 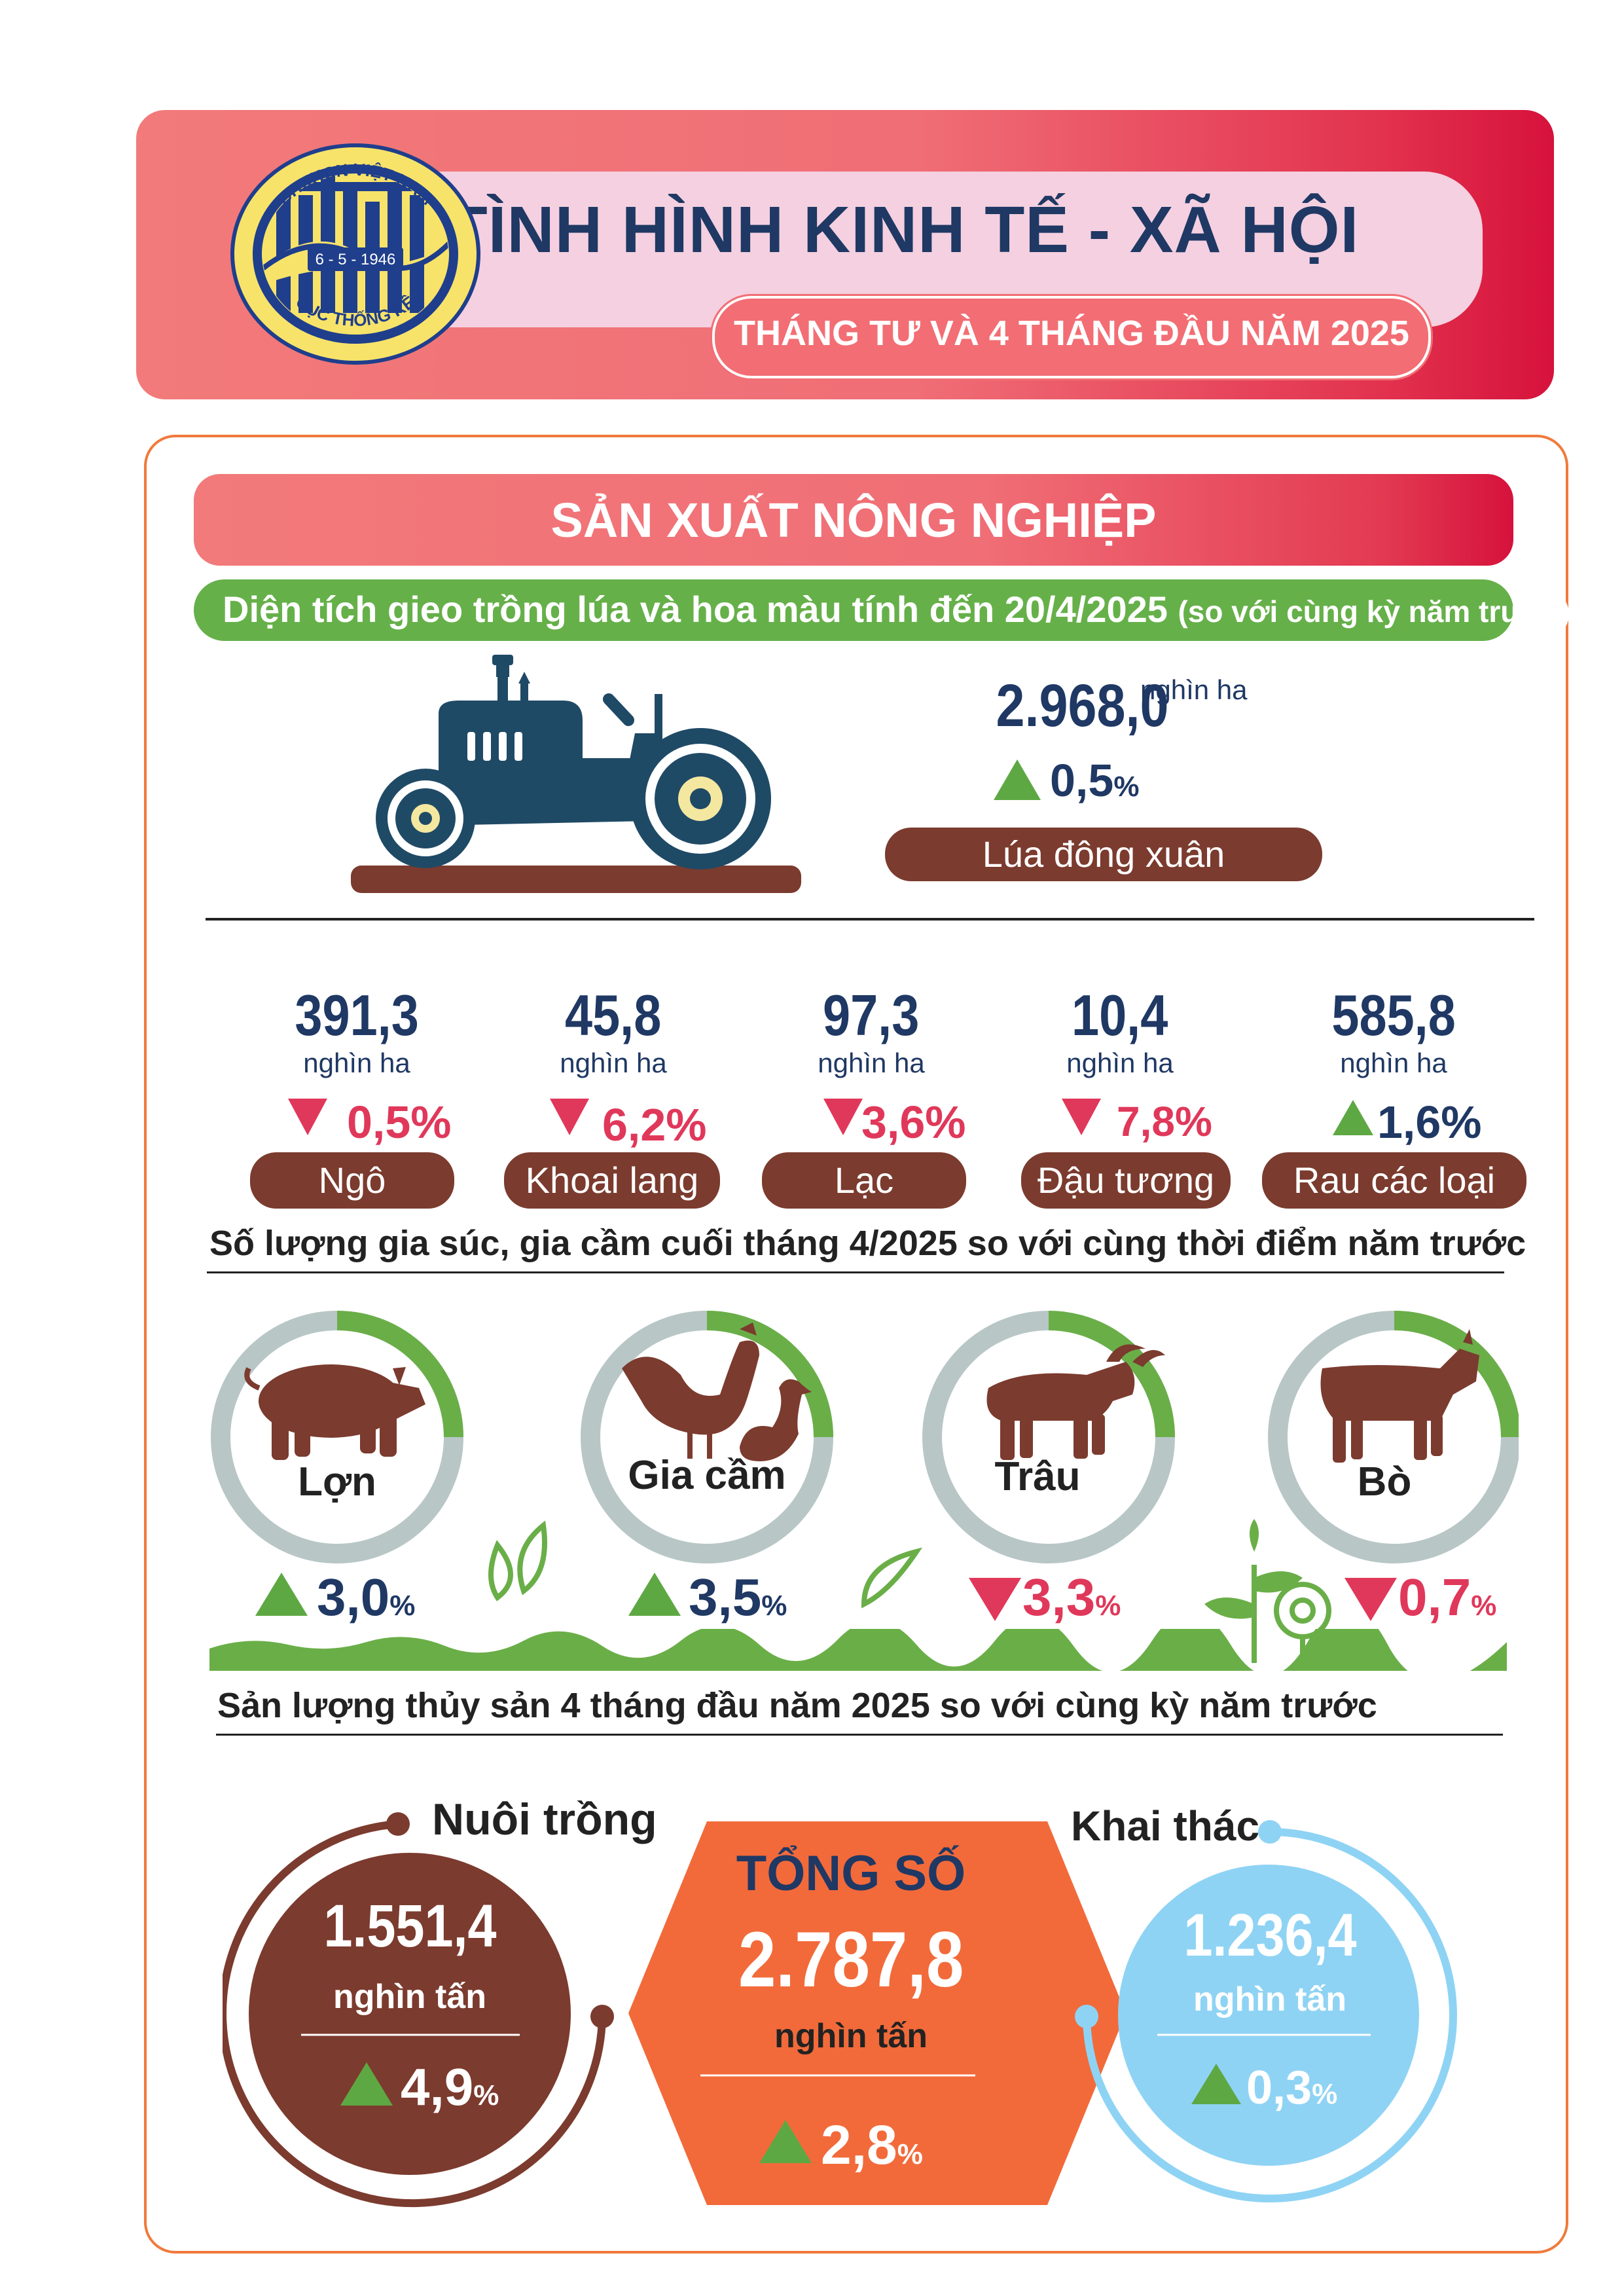 I want to click on total-change: 2,8%, so click(x=872, y=2145).